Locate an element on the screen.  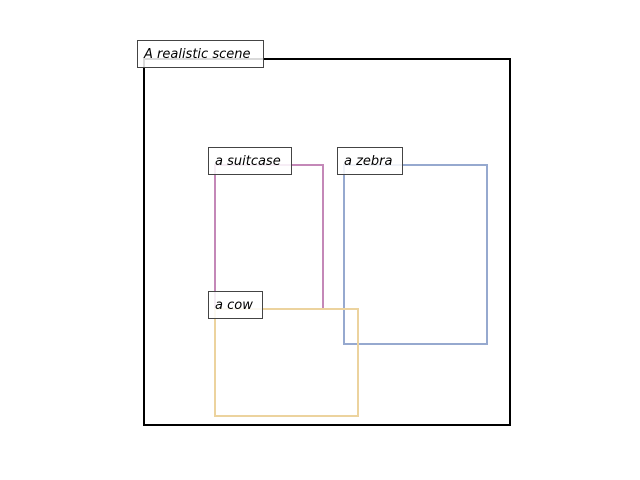
cow-label-box is located at coordinates (235, 305).